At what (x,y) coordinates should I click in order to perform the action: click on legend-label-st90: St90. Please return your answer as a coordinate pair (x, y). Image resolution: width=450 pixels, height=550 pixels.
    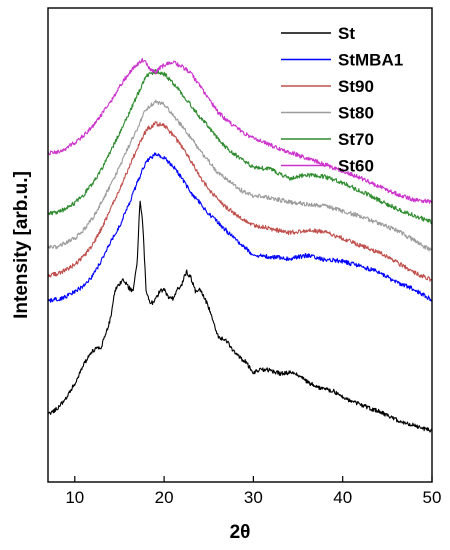
    Looking at the image, I should click on (356, 86).